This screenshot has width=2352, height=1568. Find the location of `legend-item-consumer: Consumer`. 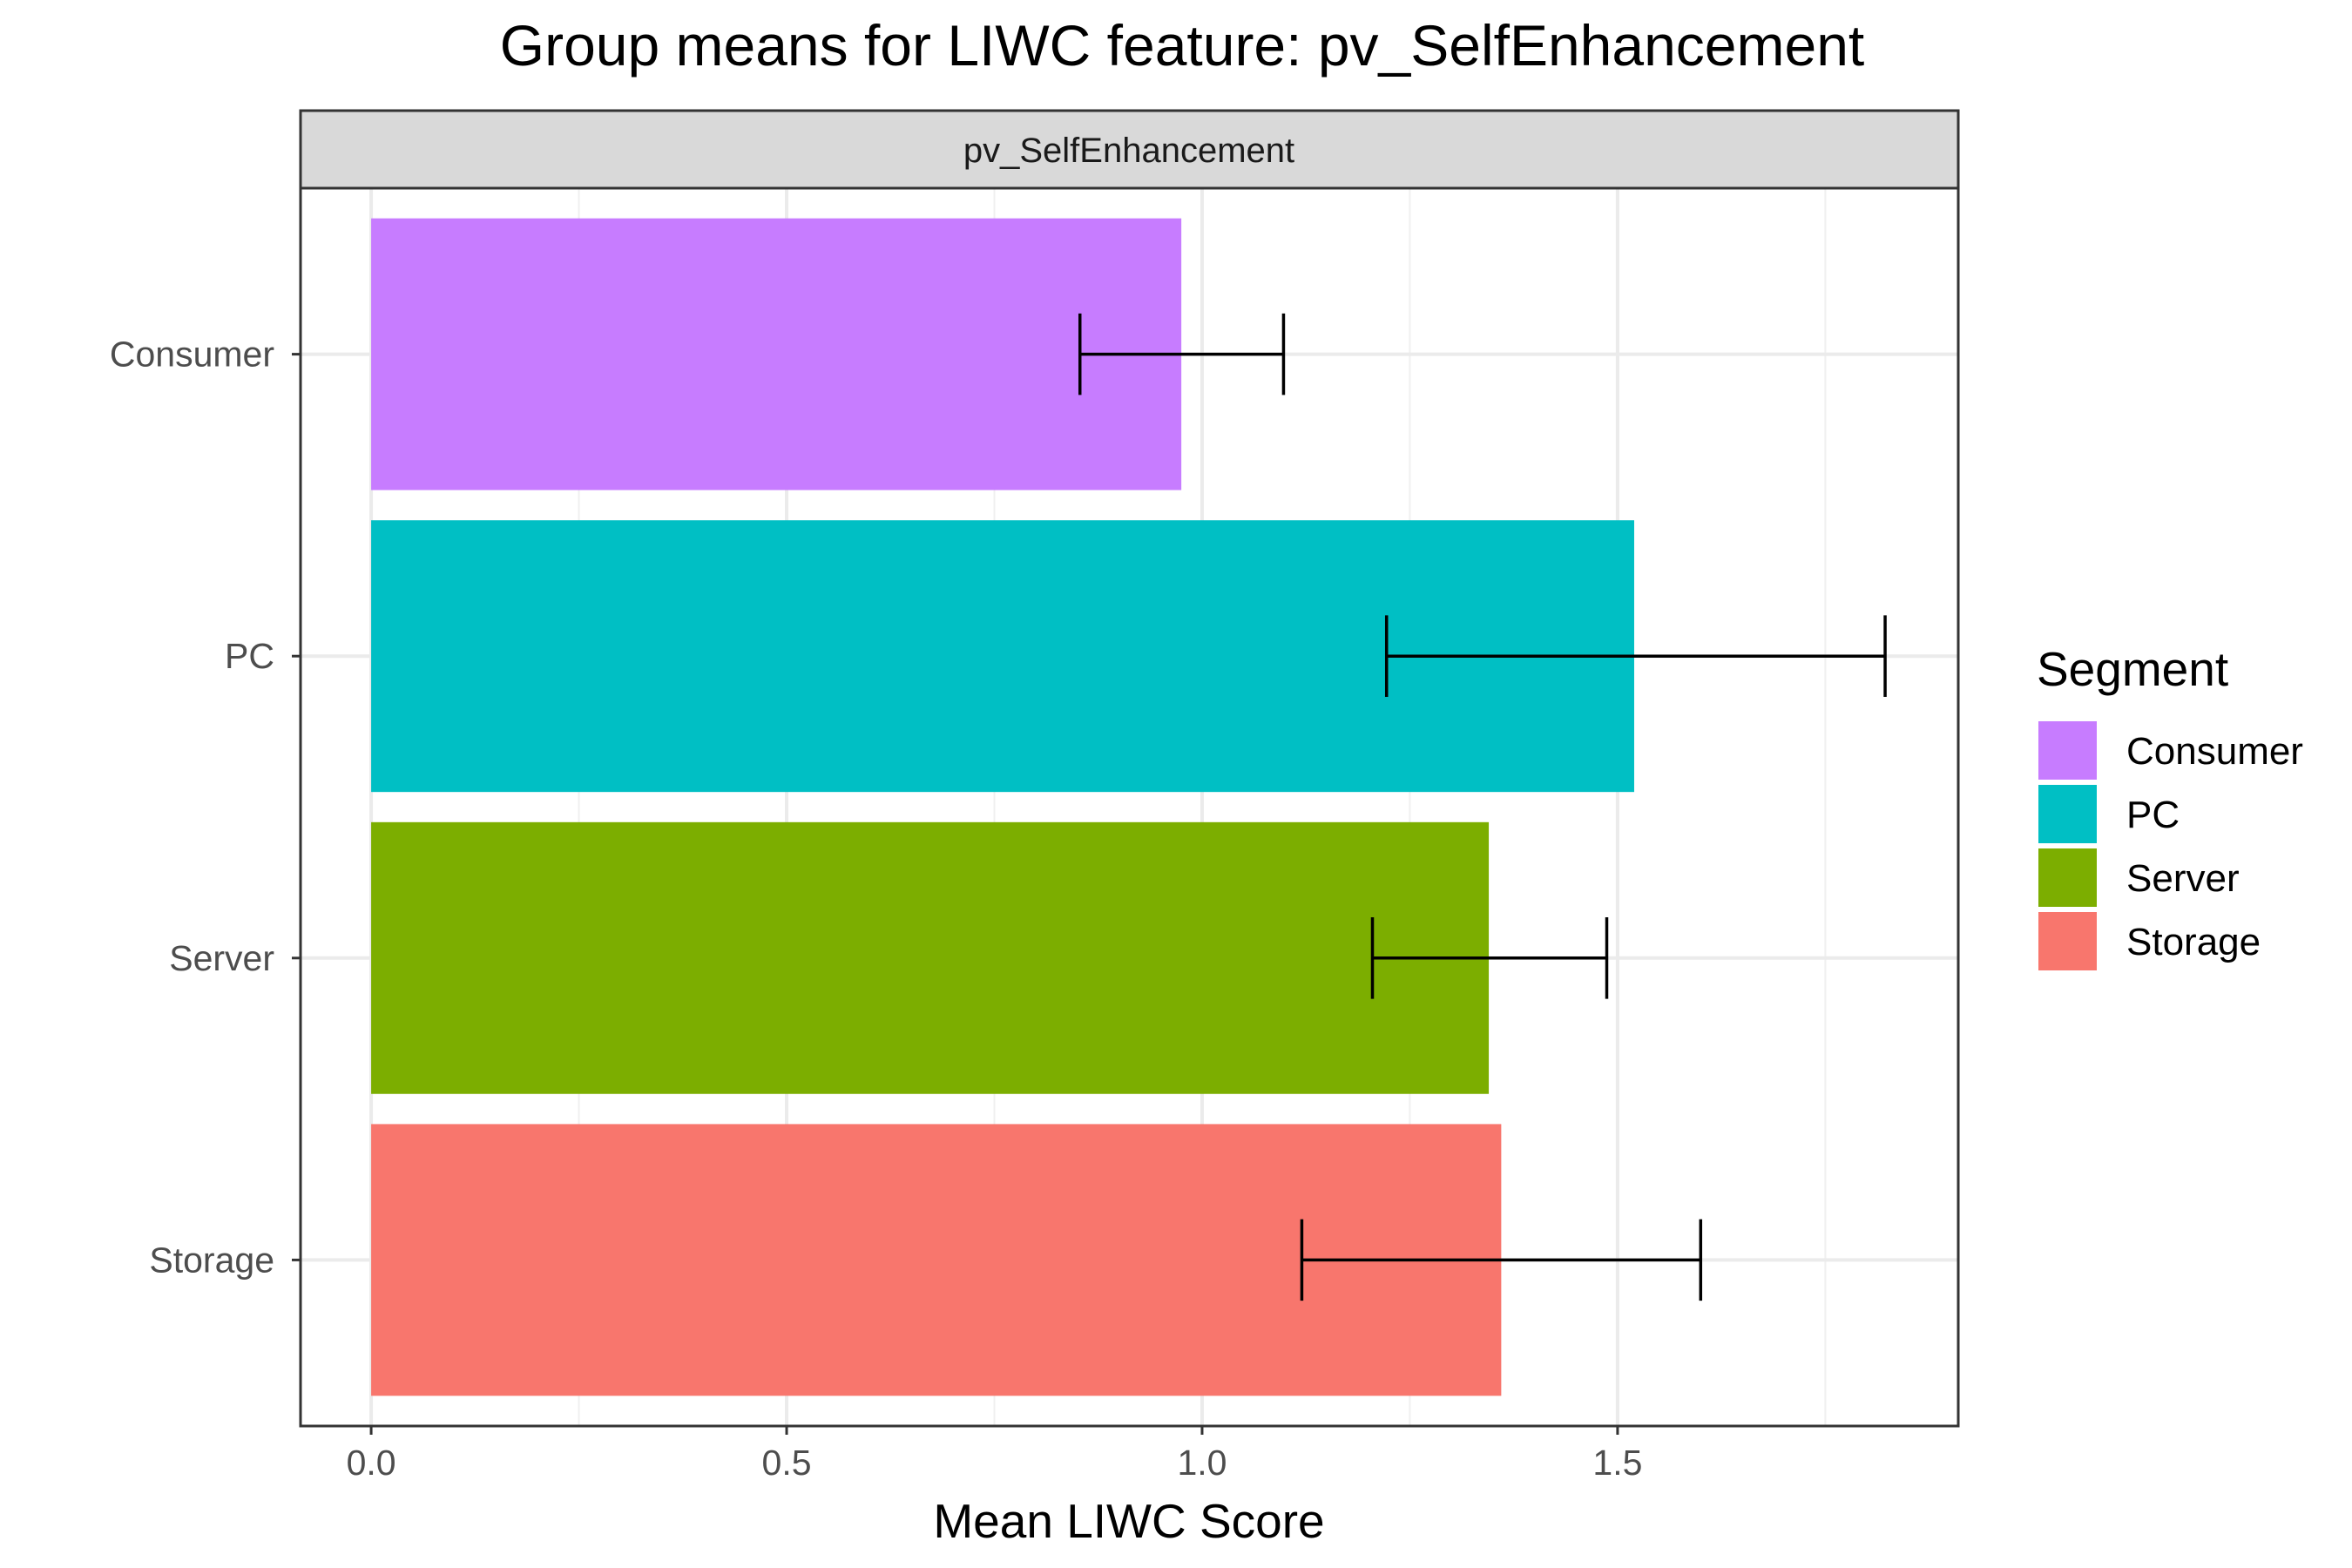

legend-item-consumer: Consumer is located at coordinates (2170, 751).